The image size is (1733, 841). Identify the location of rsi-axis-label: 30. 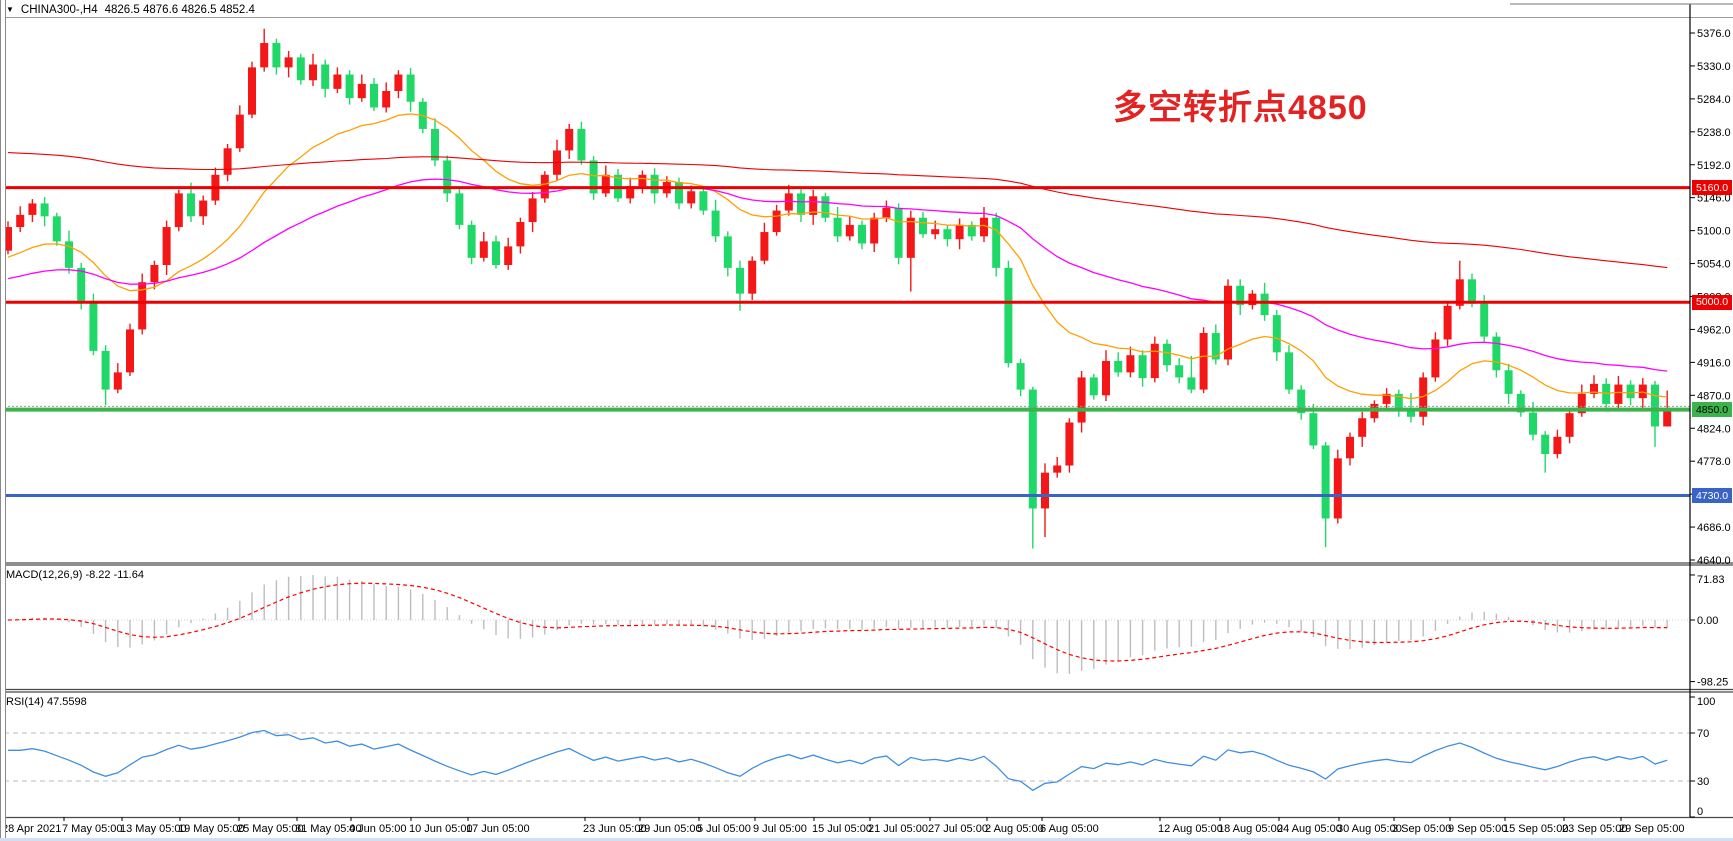
(1703, 782).